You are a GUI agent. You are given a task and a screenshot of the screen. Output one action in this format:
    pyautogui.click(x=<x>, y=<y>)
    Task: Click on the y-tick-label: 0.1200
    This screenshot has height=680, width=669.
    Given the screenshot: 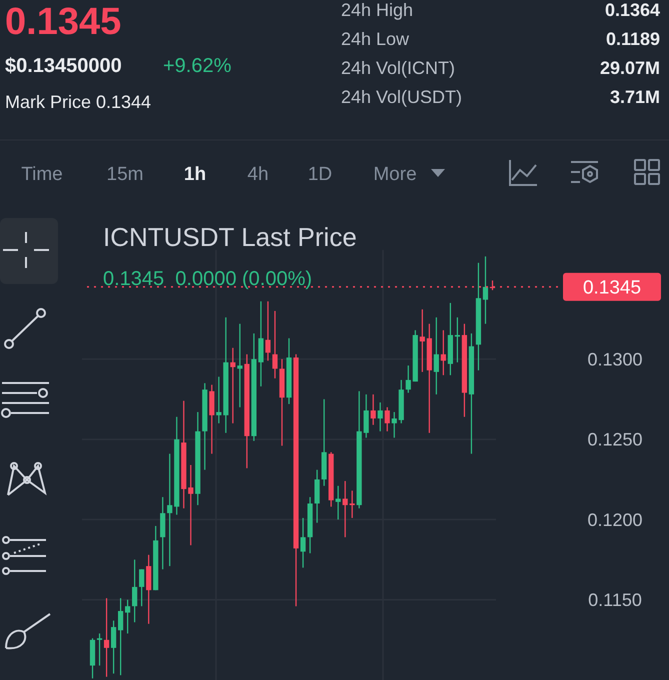 What is the action you would take?
    pyautogui.click(x=615, y=520)
    